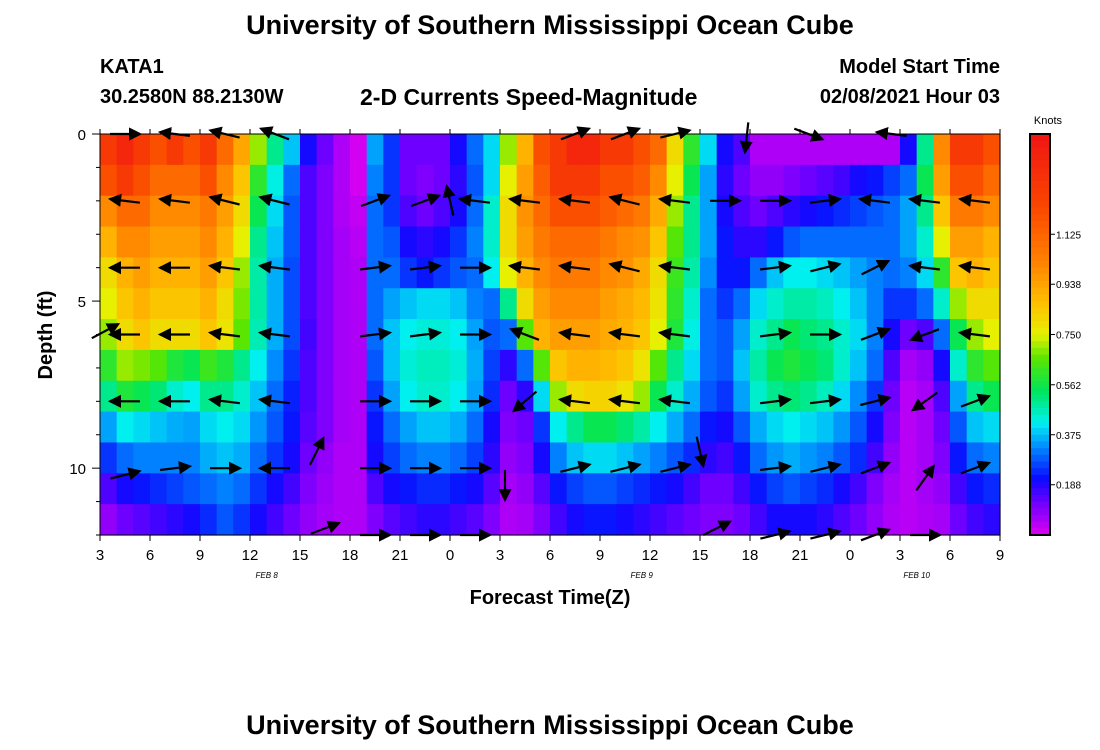 This screenshot has height=750, width=1100. I want to click on x-tick-label: 12, so click(650, 555).